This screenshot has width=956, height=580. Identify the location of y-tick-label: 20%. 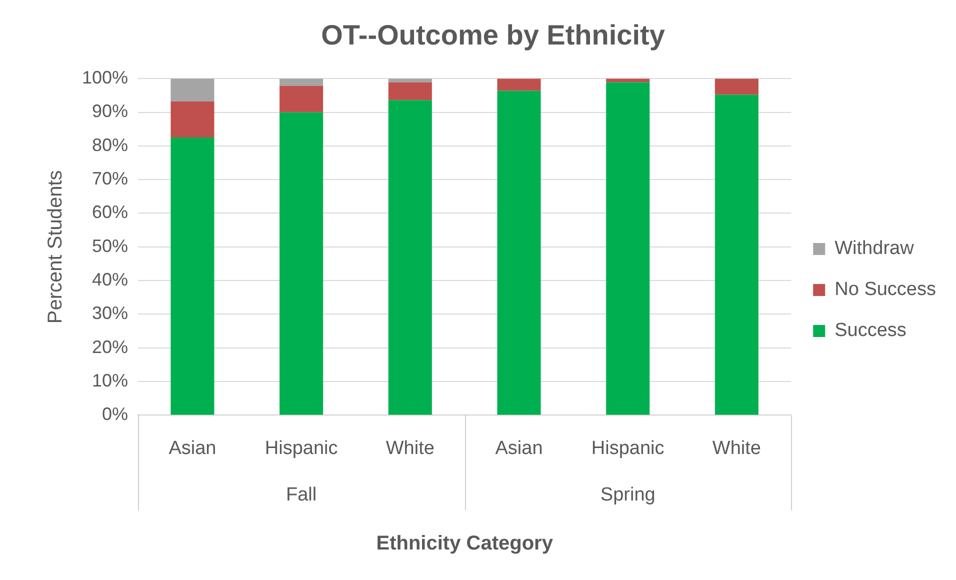
(110, 346).